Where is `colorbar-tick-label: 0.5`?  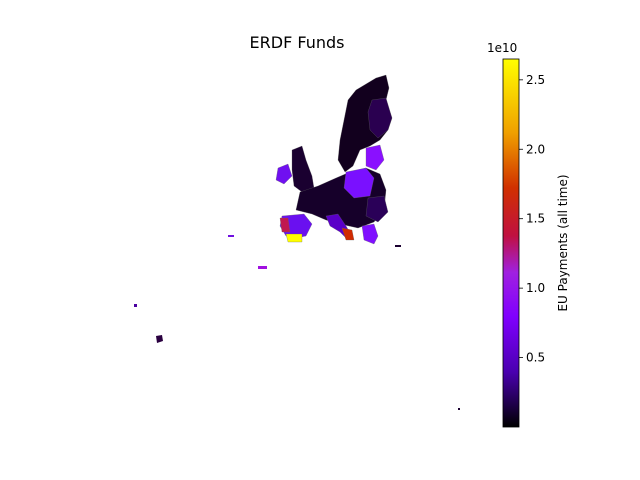
colorbar-tick-label: 0.5 is located at coordinates (535, 358).